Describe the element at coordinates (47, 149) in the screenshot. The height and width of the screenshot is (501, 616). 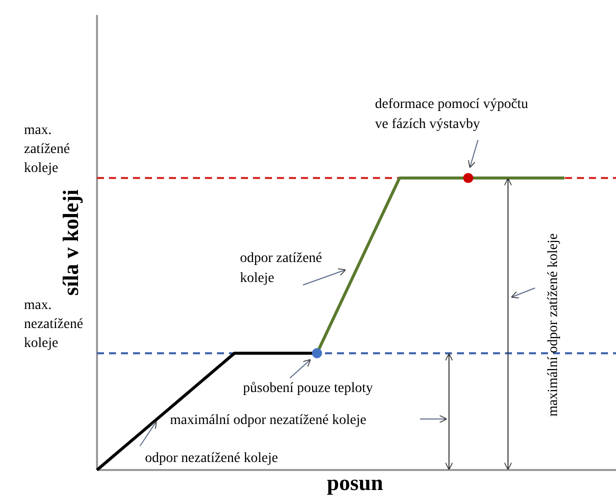
I see `ref-line-label: max. zatížené koleje` at that location.